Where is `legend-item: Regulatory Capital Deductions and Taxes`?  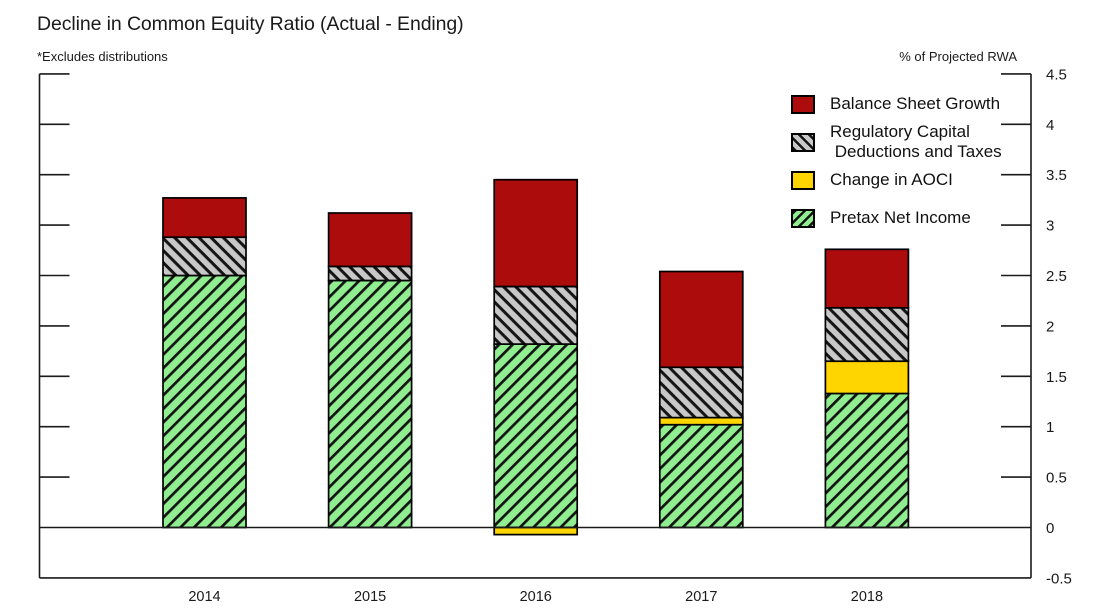 legend-item: Regulatory Capital Deductions and Taxes is located at coordinates (896, 142).